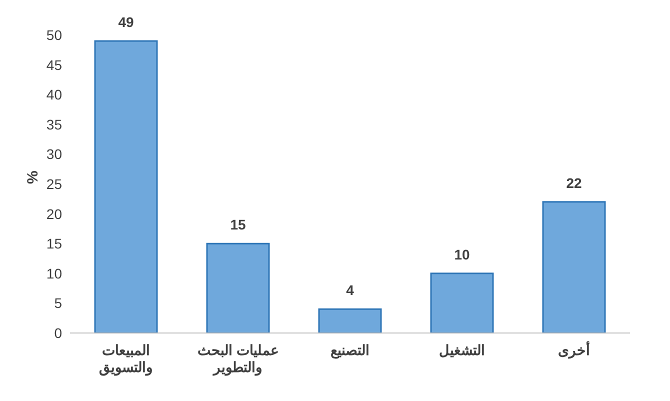  I want to click on x-tick-label: عمليات البحث والتطوير, so click(238, 359).